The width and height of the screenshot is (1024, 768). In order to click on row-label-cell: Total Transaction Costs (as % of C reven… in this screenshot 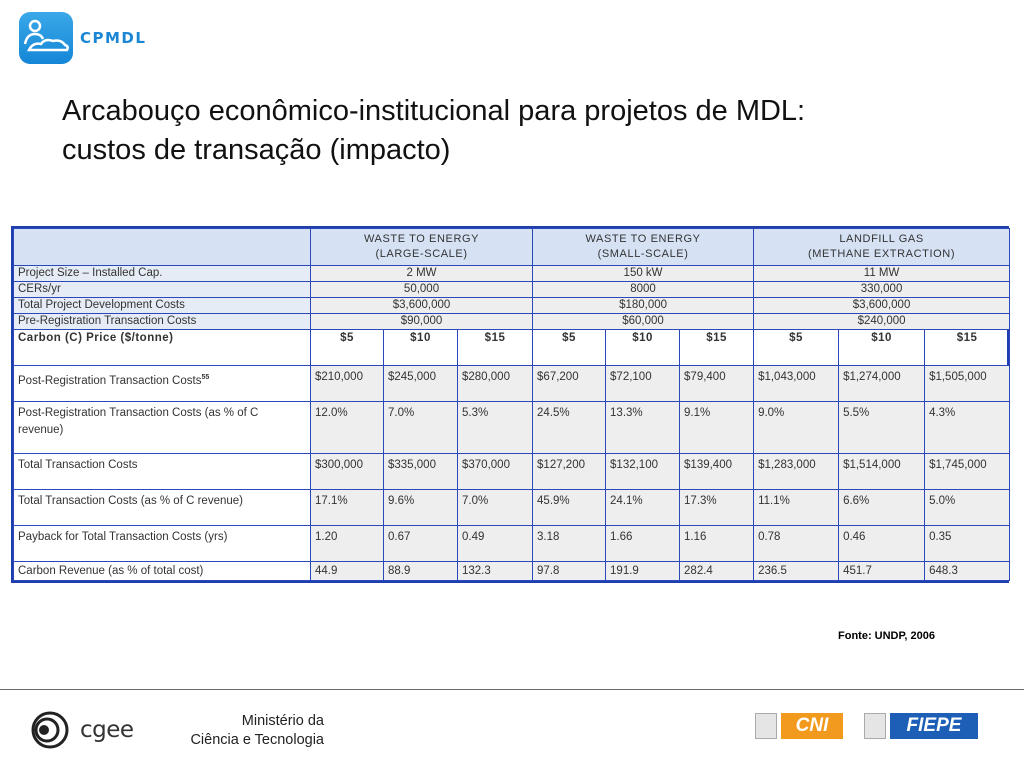, I will do `click(162, 507)`.